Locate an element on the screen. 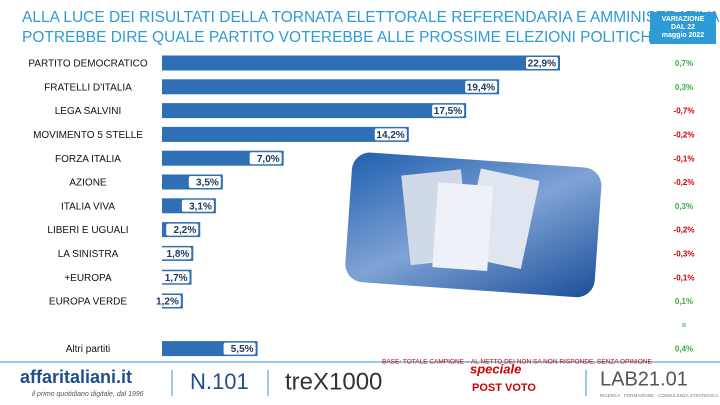 The image size is (720, 405). value-label: 3,1% is located at coordinates (200, 206).